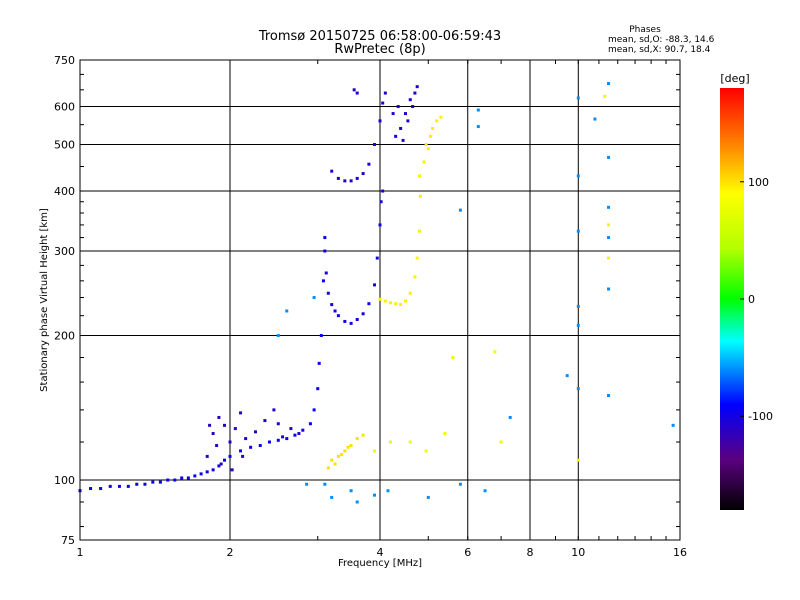 This screenshot has height=600, width=800. Describe the element at coordinates (64, 60) in the screenshot. I see `y-tick-label: 750` at that location.